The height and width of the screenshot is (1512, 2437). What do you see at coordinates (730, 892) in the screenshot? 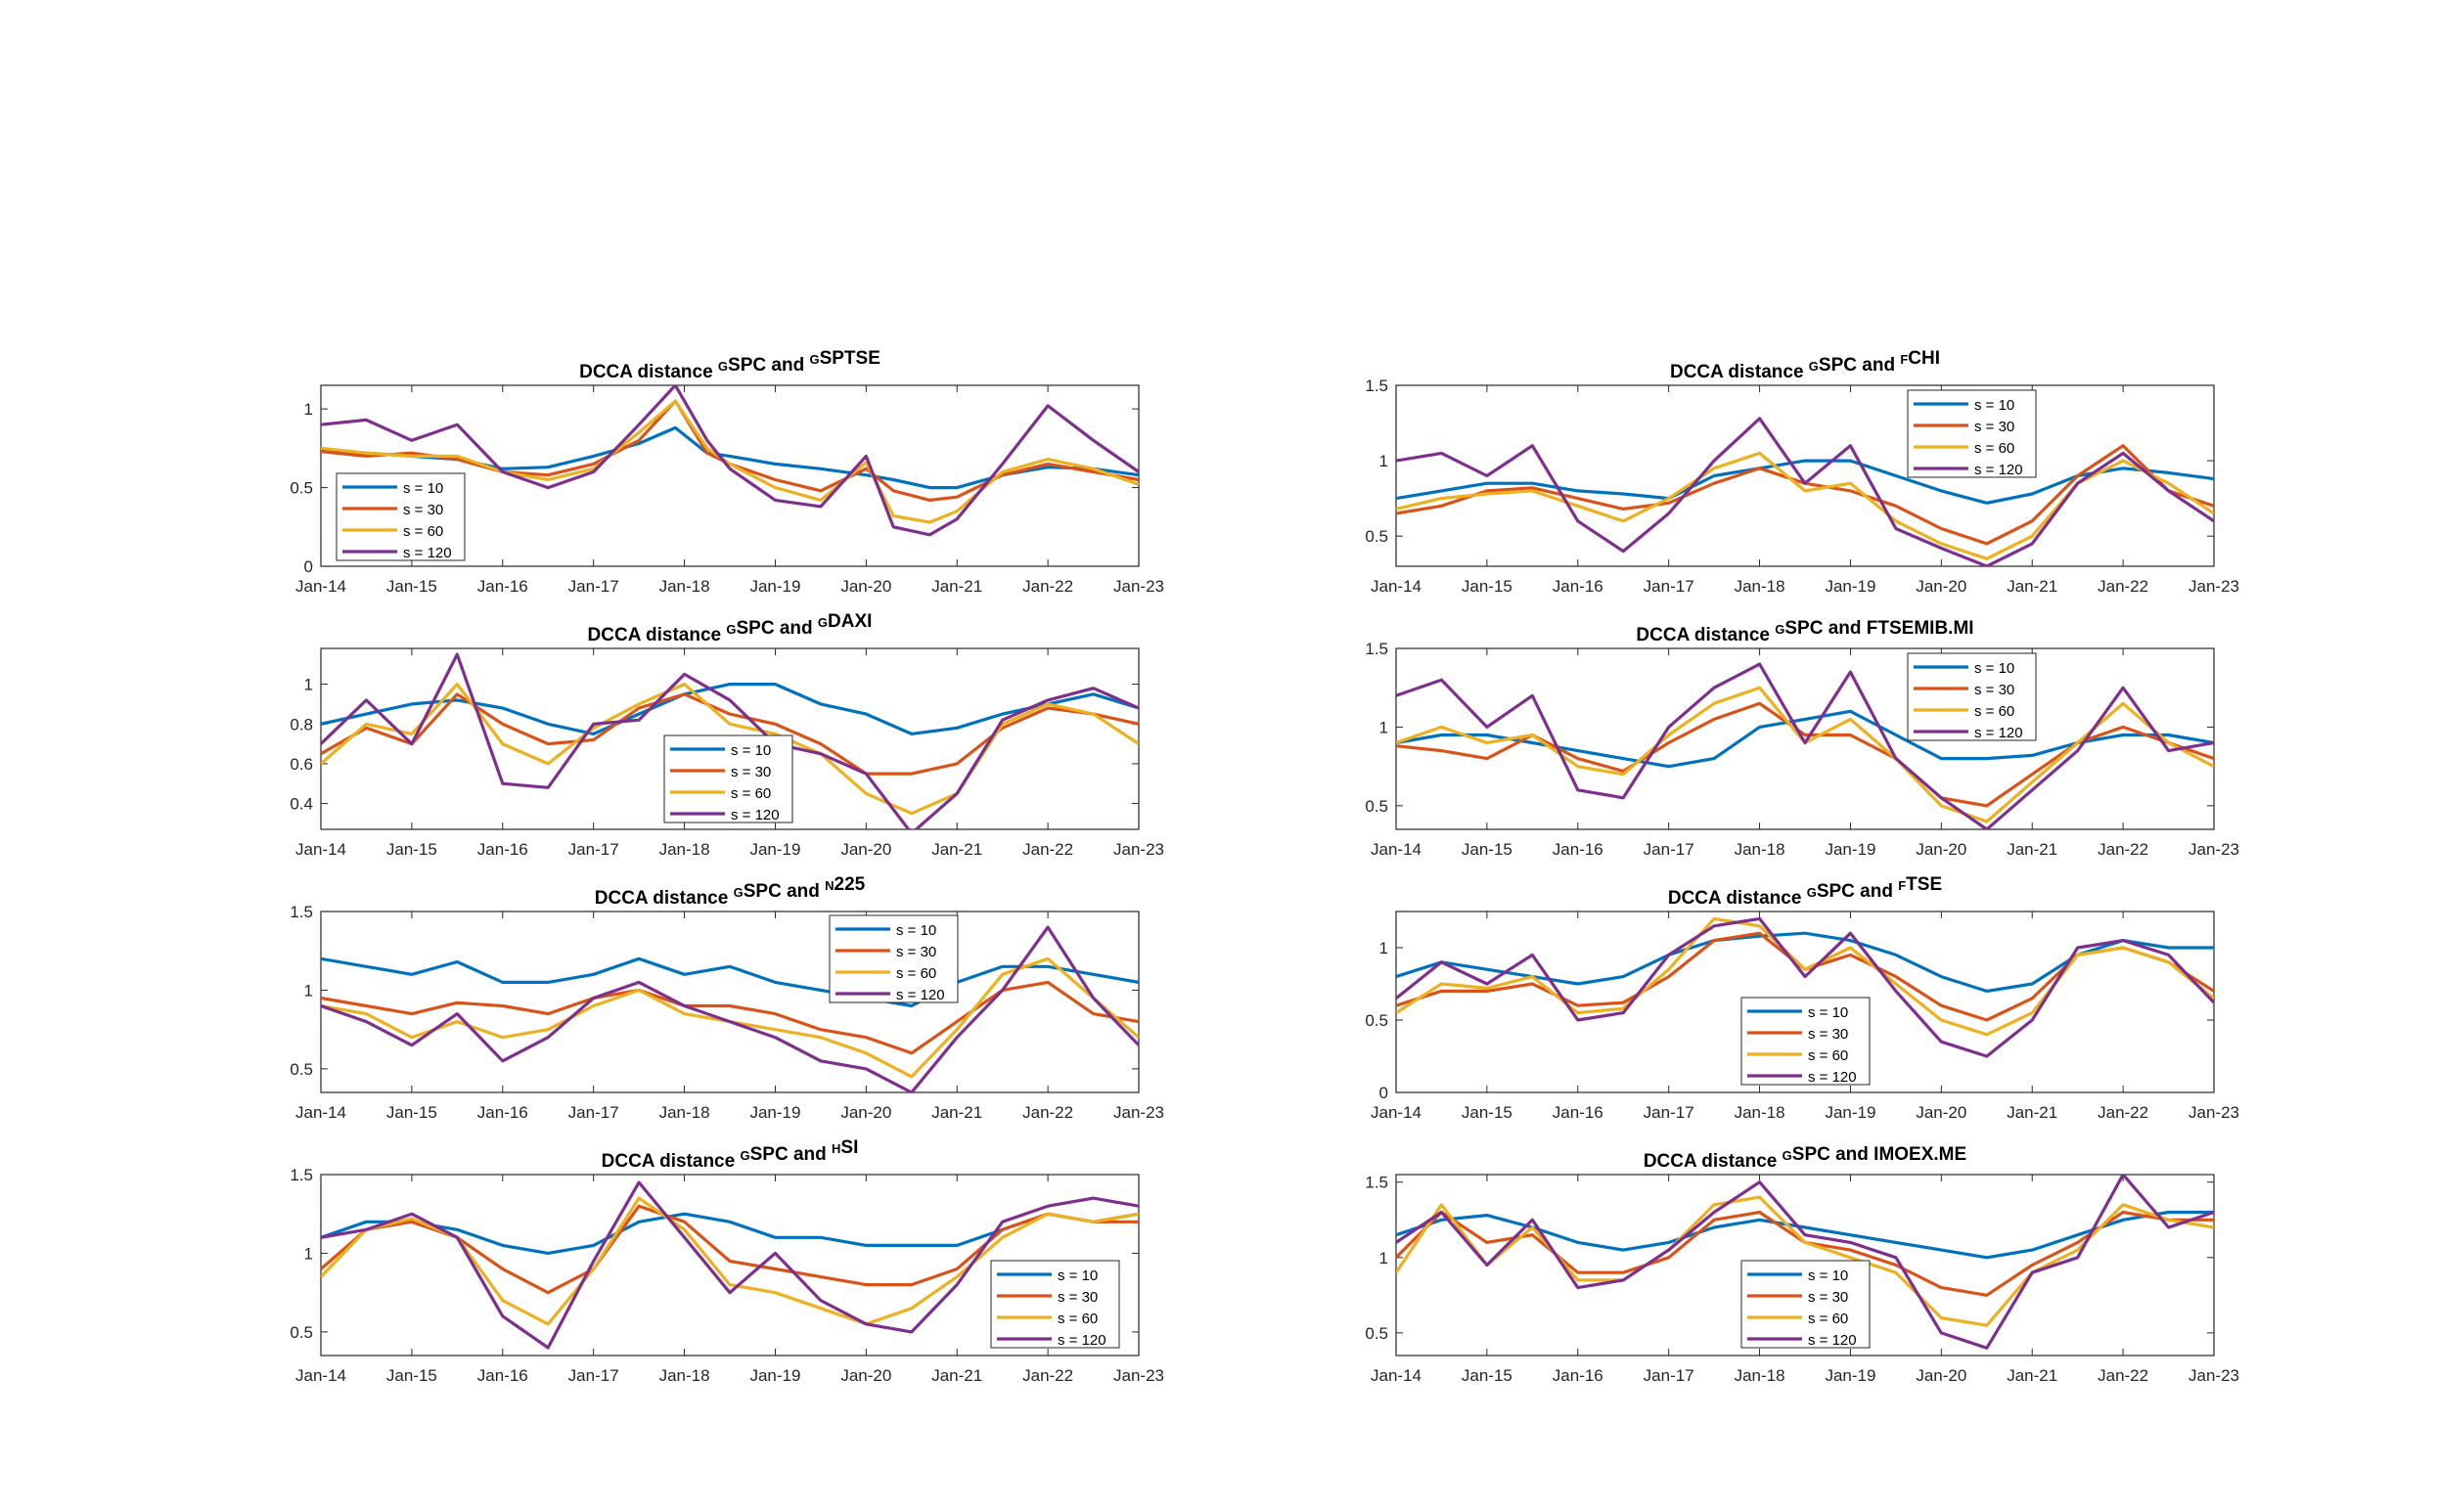
I see `chart-title: DCCA distance GSPC and N225` at bounding box center [730, 892].